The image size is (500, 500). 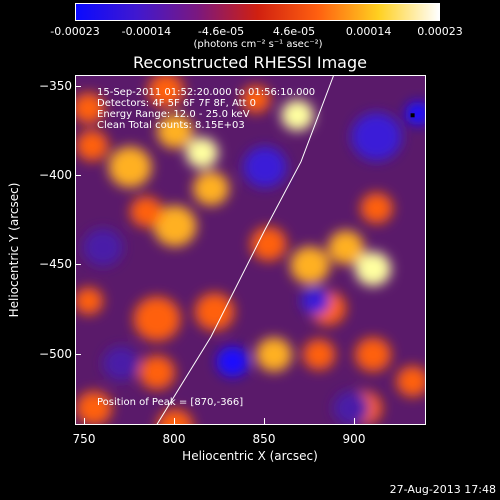 What do you see at coordinates (146, 31) in the screenshot?
I see `colorbar-tick-label: -0.00014` at bounding box center [146, 31].